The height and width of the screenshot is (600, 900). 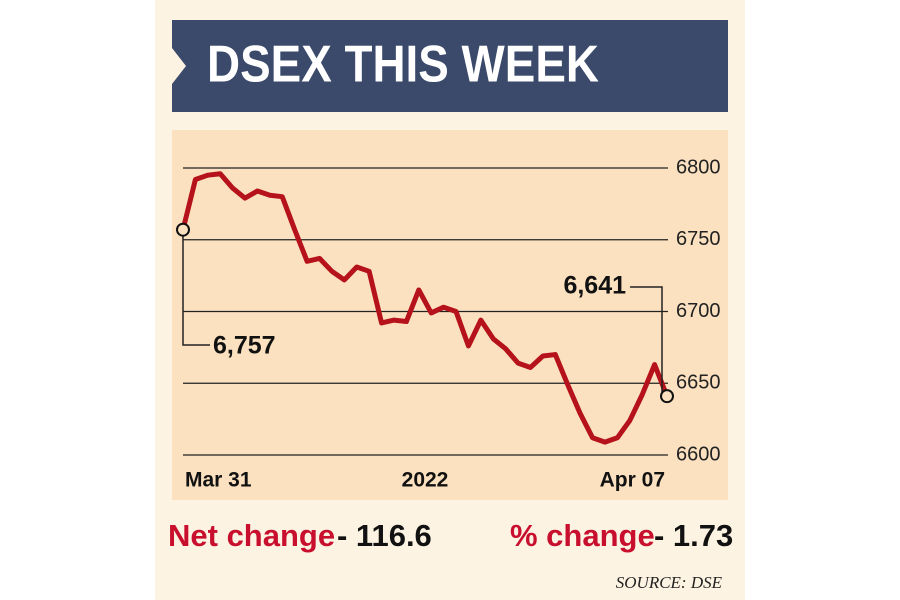 I want to click on net-change-label: Net change, so click(x=251, y=535).